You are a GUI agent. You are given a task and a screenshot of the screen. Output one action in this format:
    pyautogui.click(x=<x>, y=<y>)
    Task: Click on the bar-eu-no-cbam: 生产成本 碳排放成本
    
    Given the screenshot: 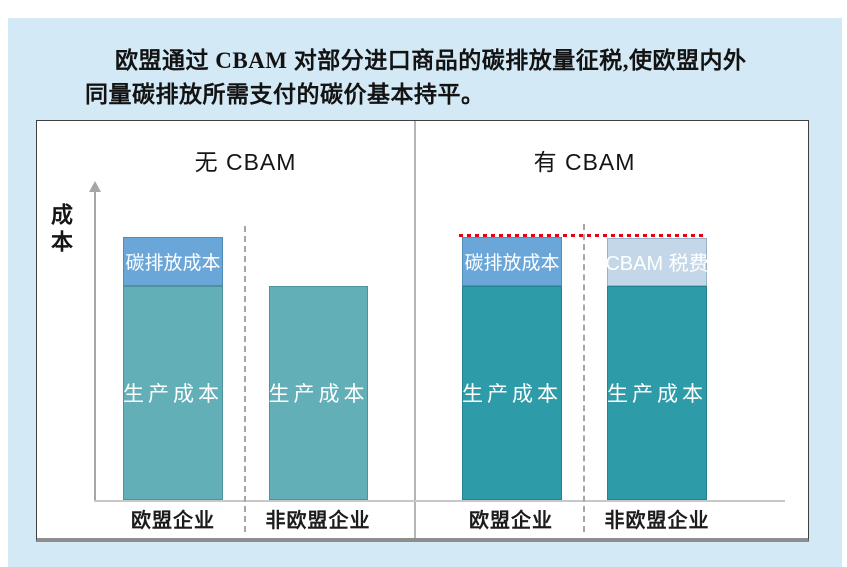 What is the action you would take?
    pyautogui.click(x=173, y=368)
    